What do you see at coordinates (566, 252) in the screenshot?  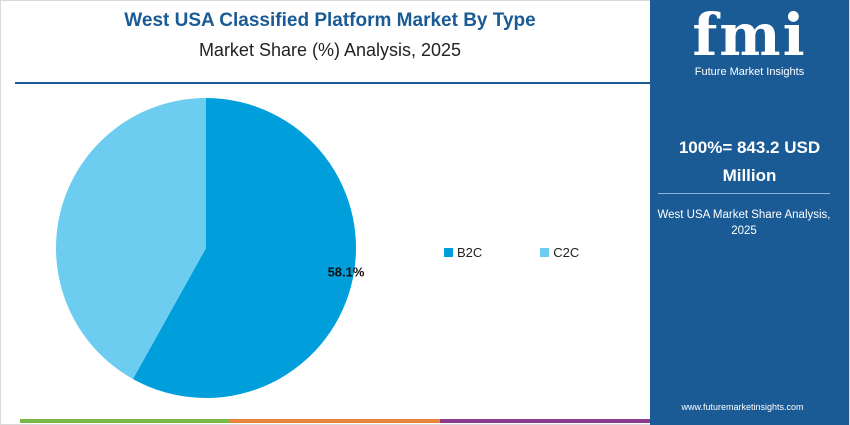 I see `legend-label-c2c: C2C` at bounding box center [566, 252].